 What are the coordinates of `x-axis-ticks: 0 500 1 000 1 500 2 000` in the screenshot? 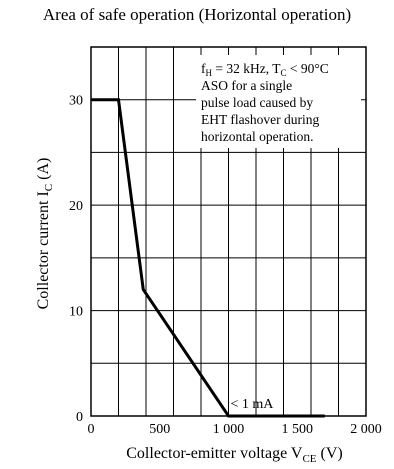 It's located at (235, 429).